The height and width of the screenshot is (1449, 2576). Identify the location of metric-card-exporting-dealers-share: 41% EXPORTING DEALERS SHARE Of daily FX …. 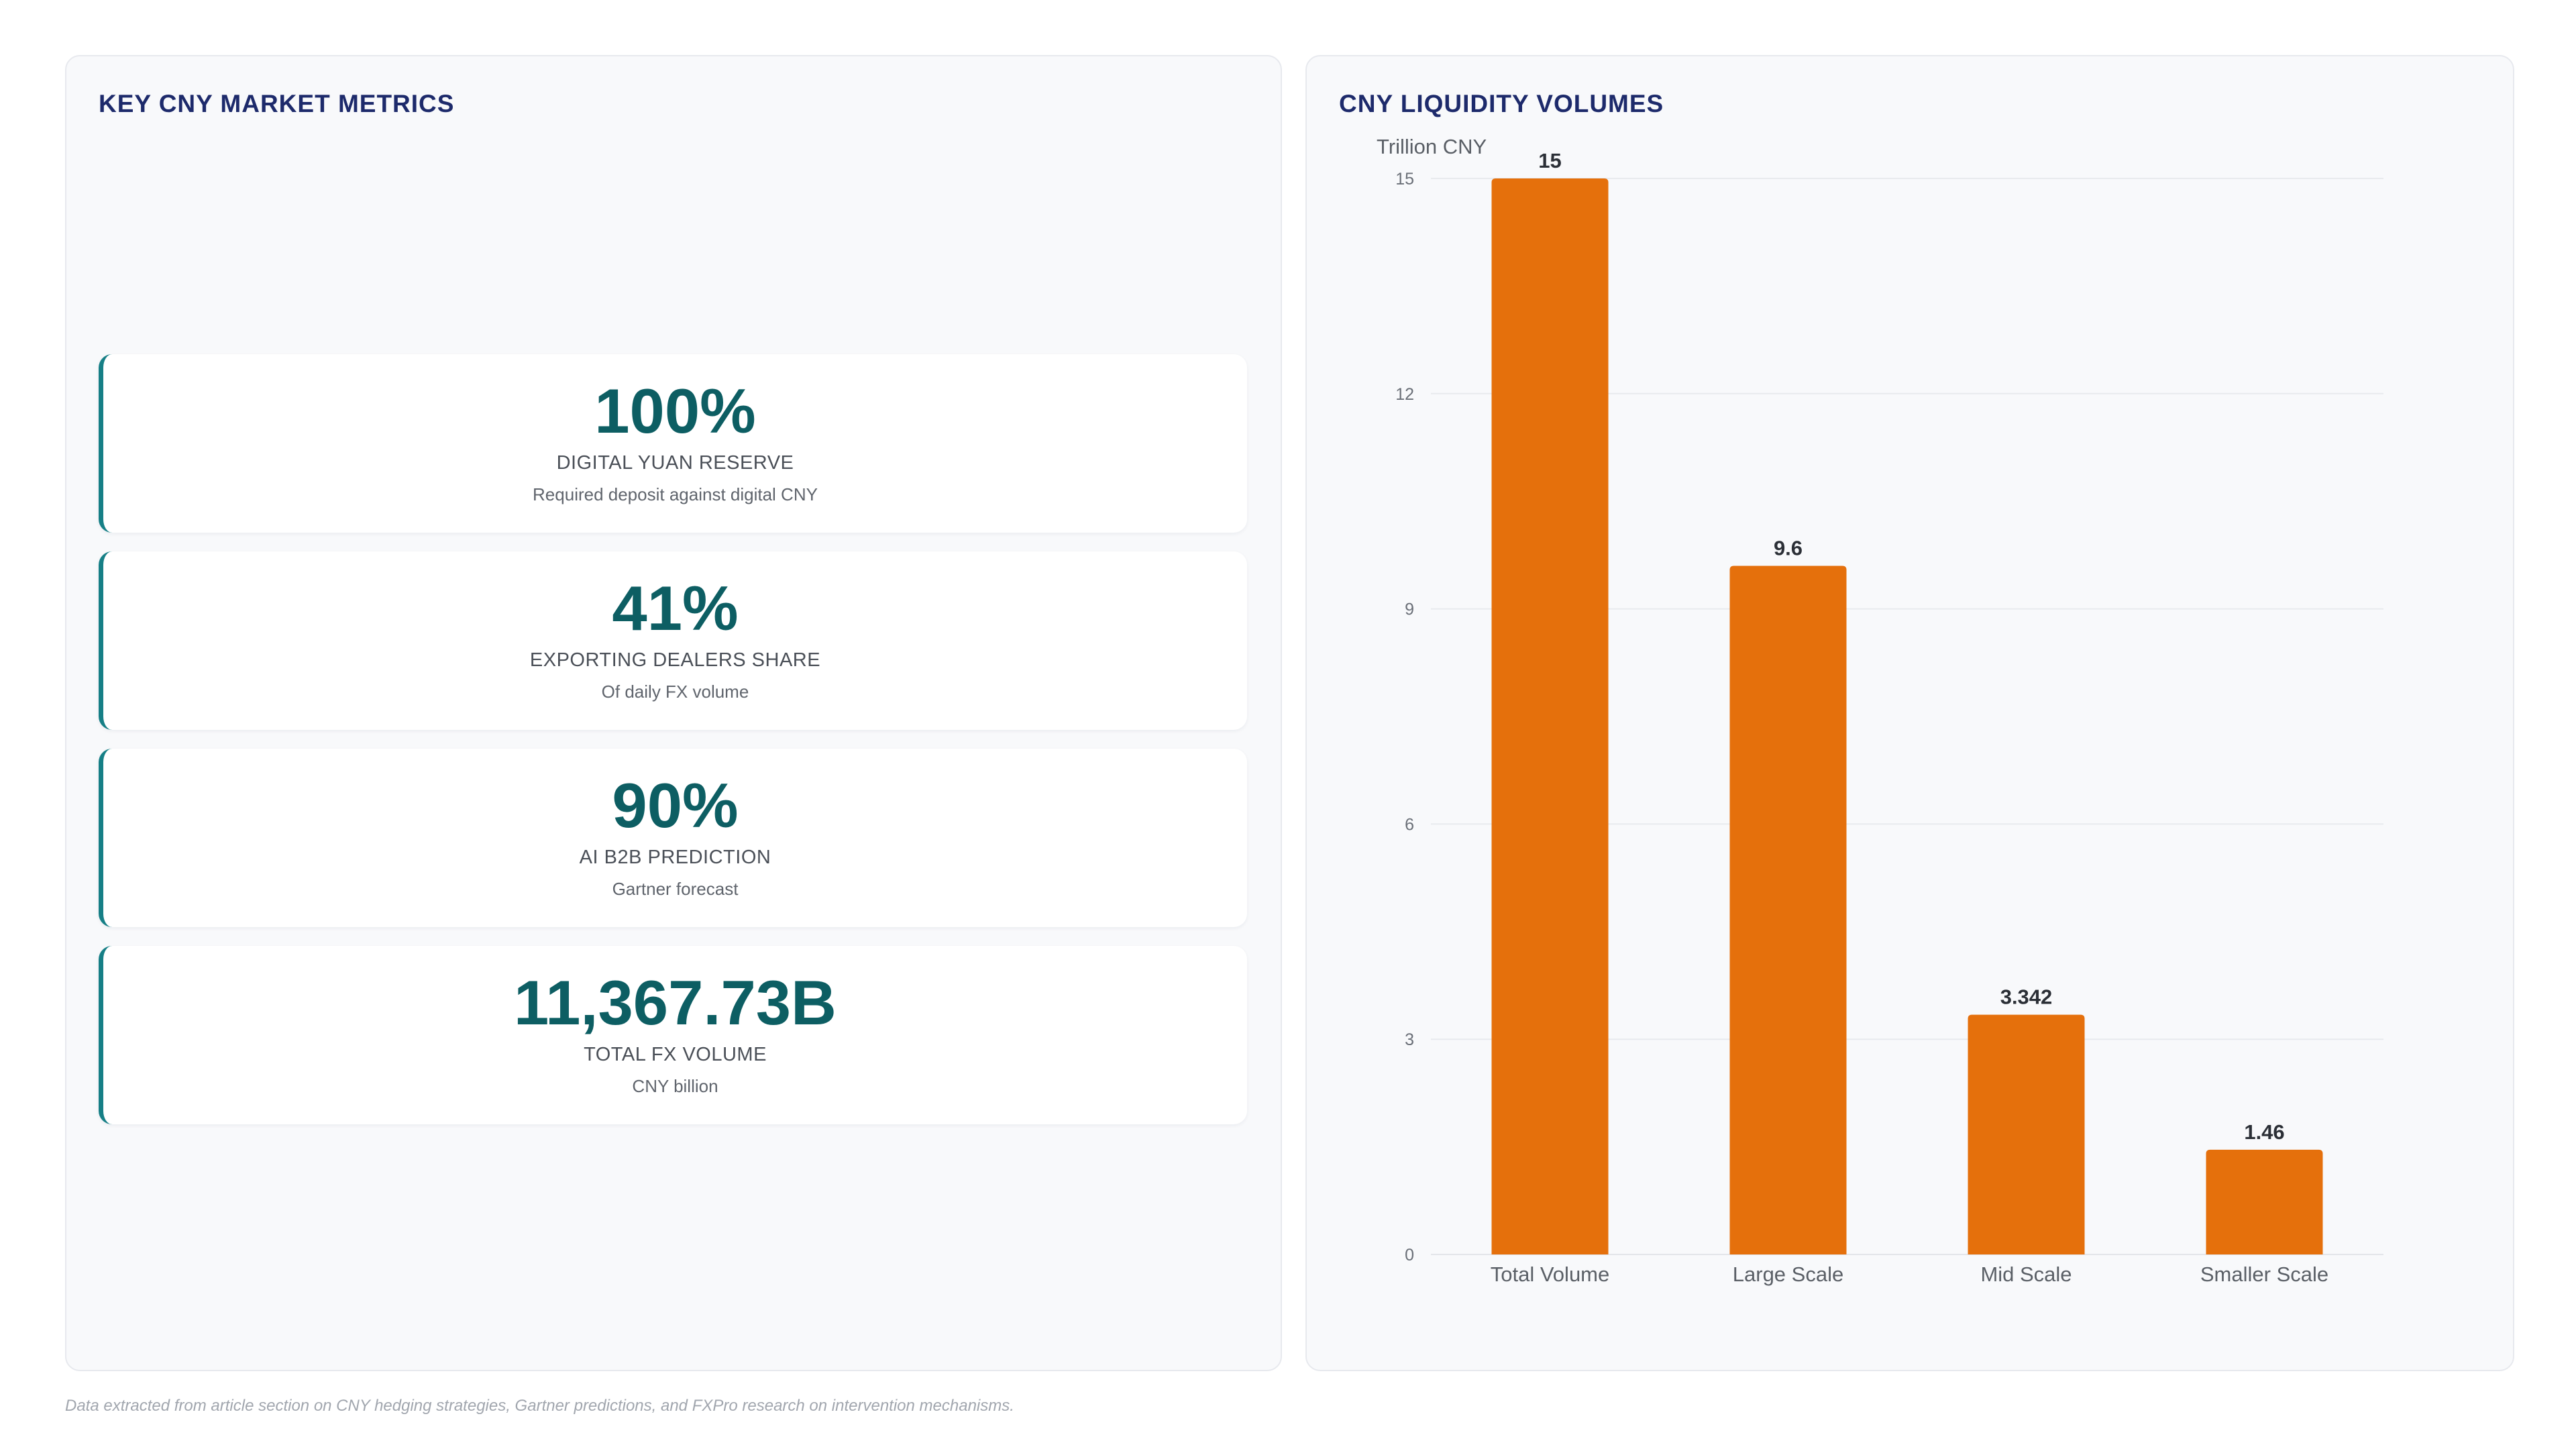
(673, 640).